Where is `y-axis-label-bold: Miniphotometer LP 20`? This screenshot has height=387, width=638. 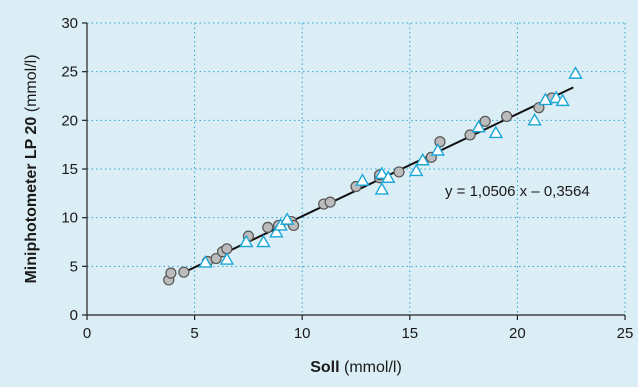
y-axis-label-bold: Miniphotometer LP 20 is located at coordinates (31, 200).